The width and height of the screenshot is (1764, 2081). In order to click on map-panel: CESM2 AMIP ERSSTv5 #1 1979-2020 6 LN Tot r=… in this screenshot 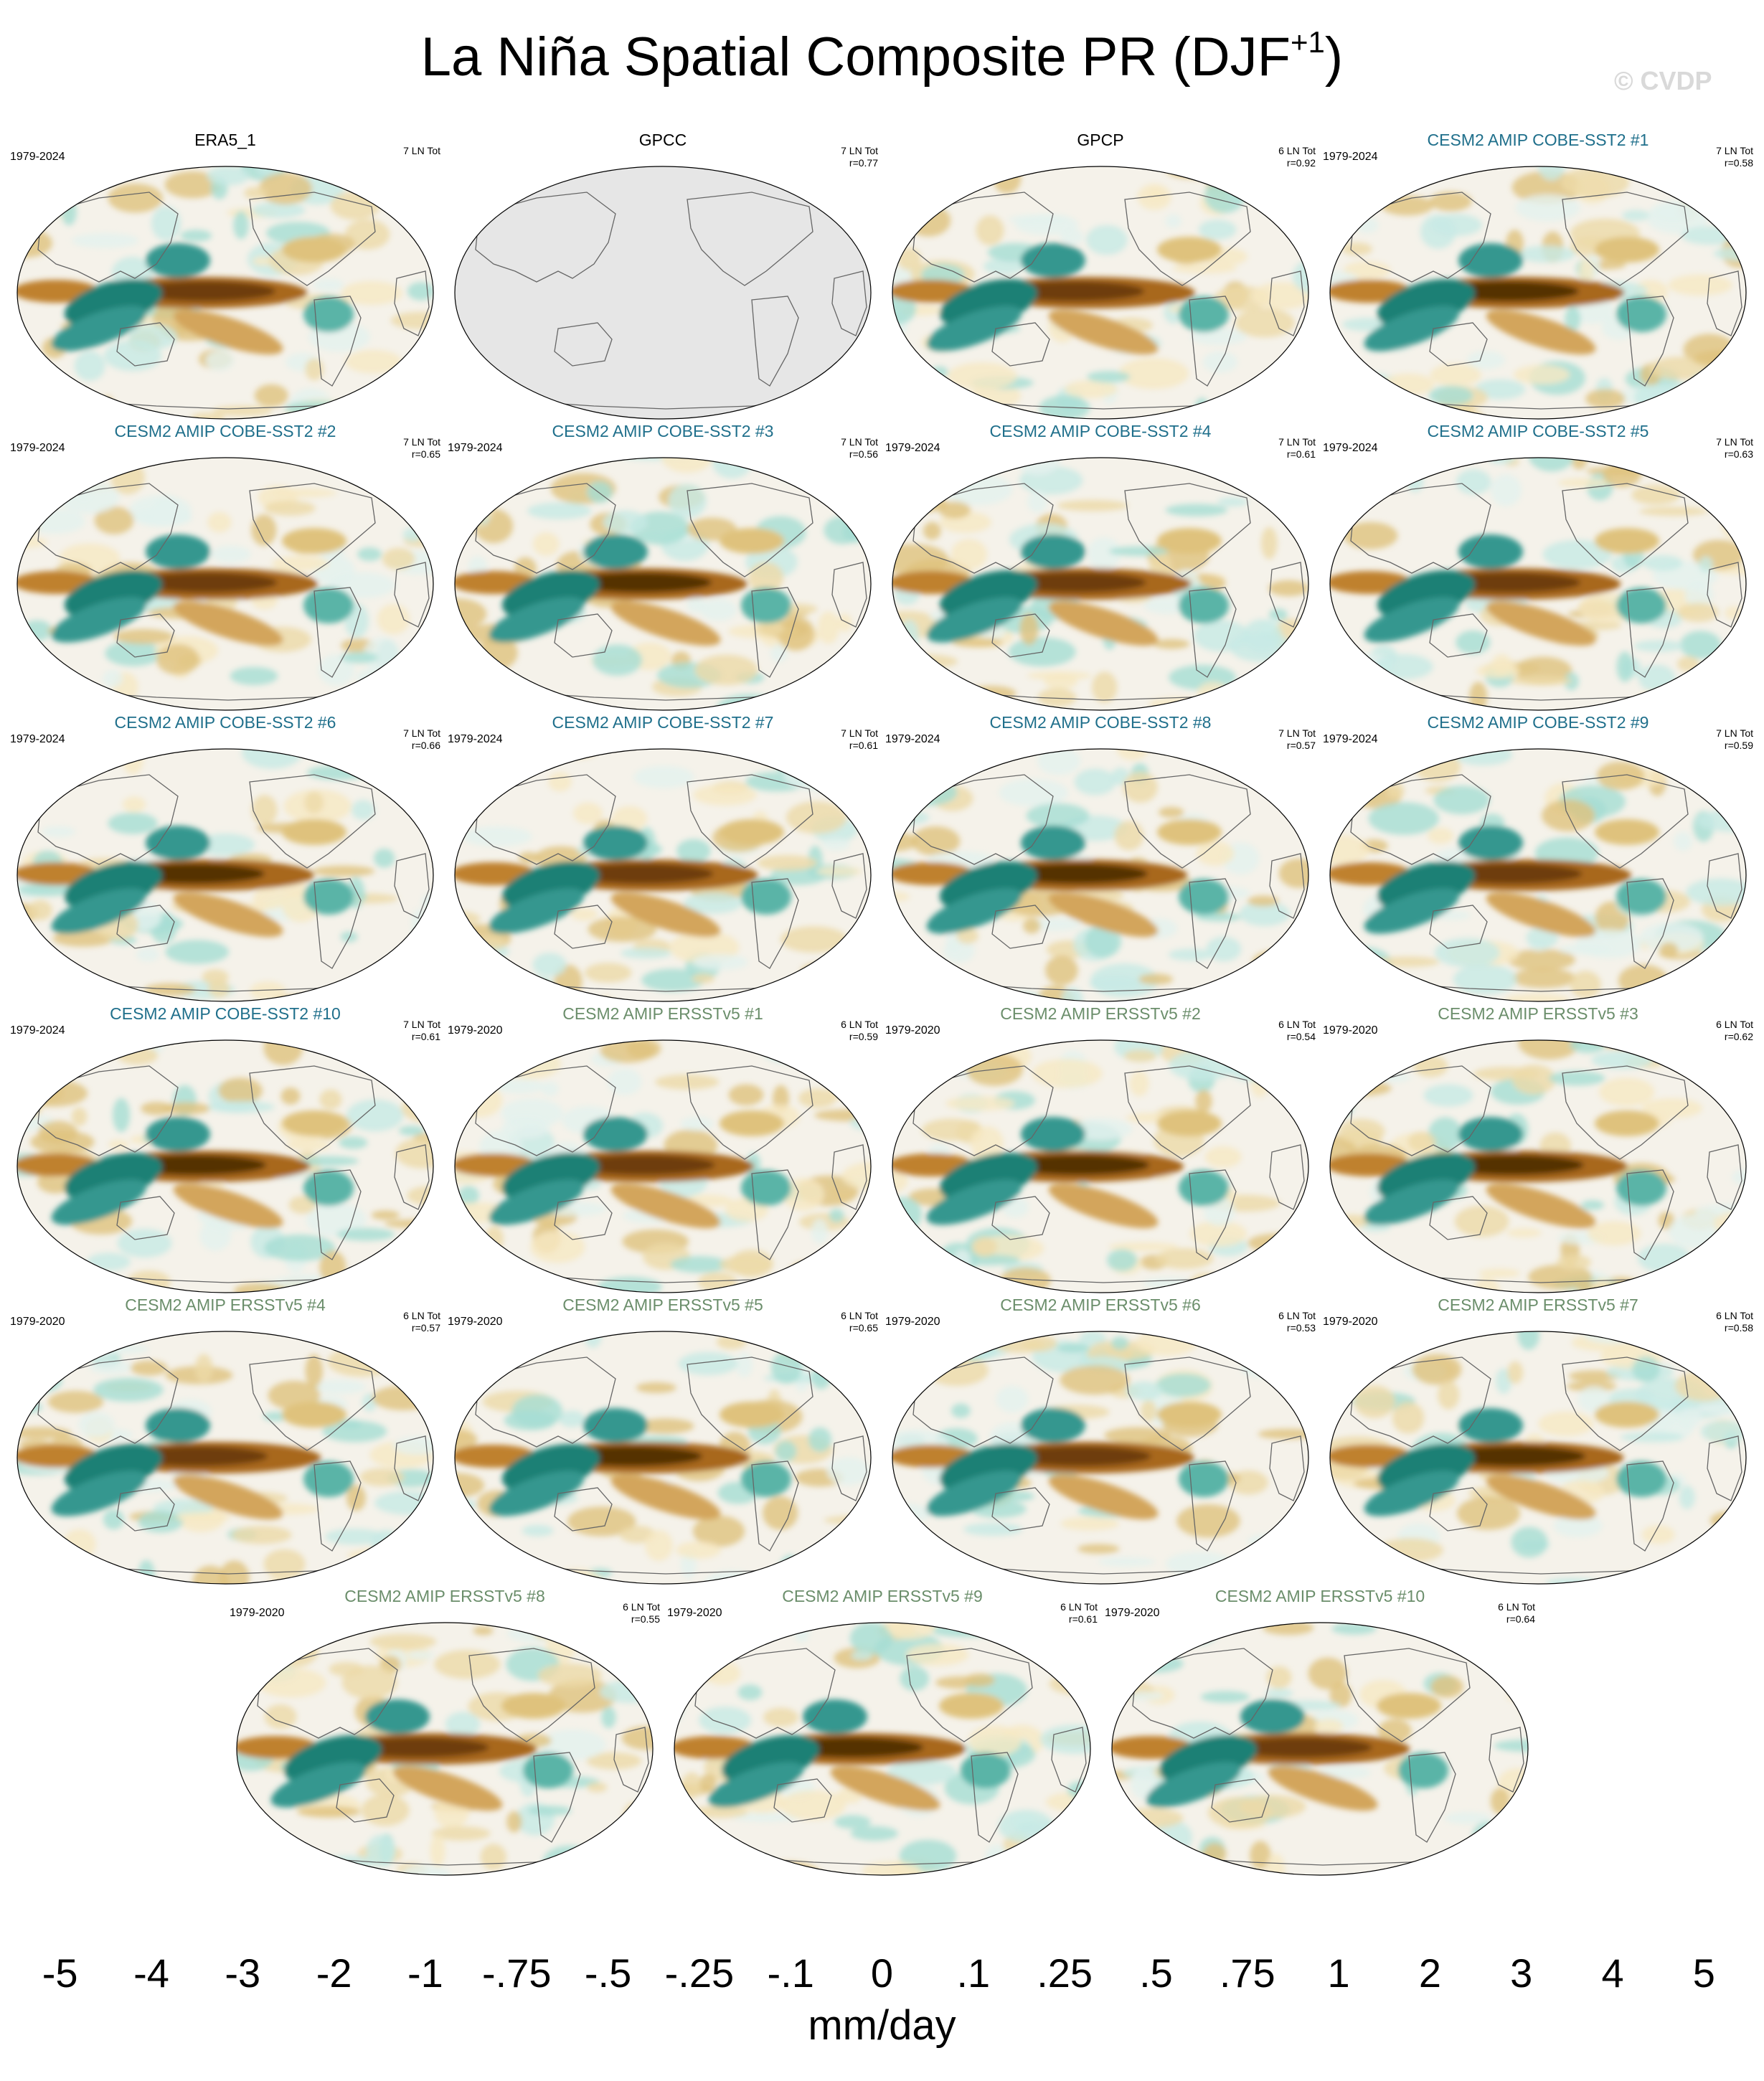, I will do `click(662, 1151)`.